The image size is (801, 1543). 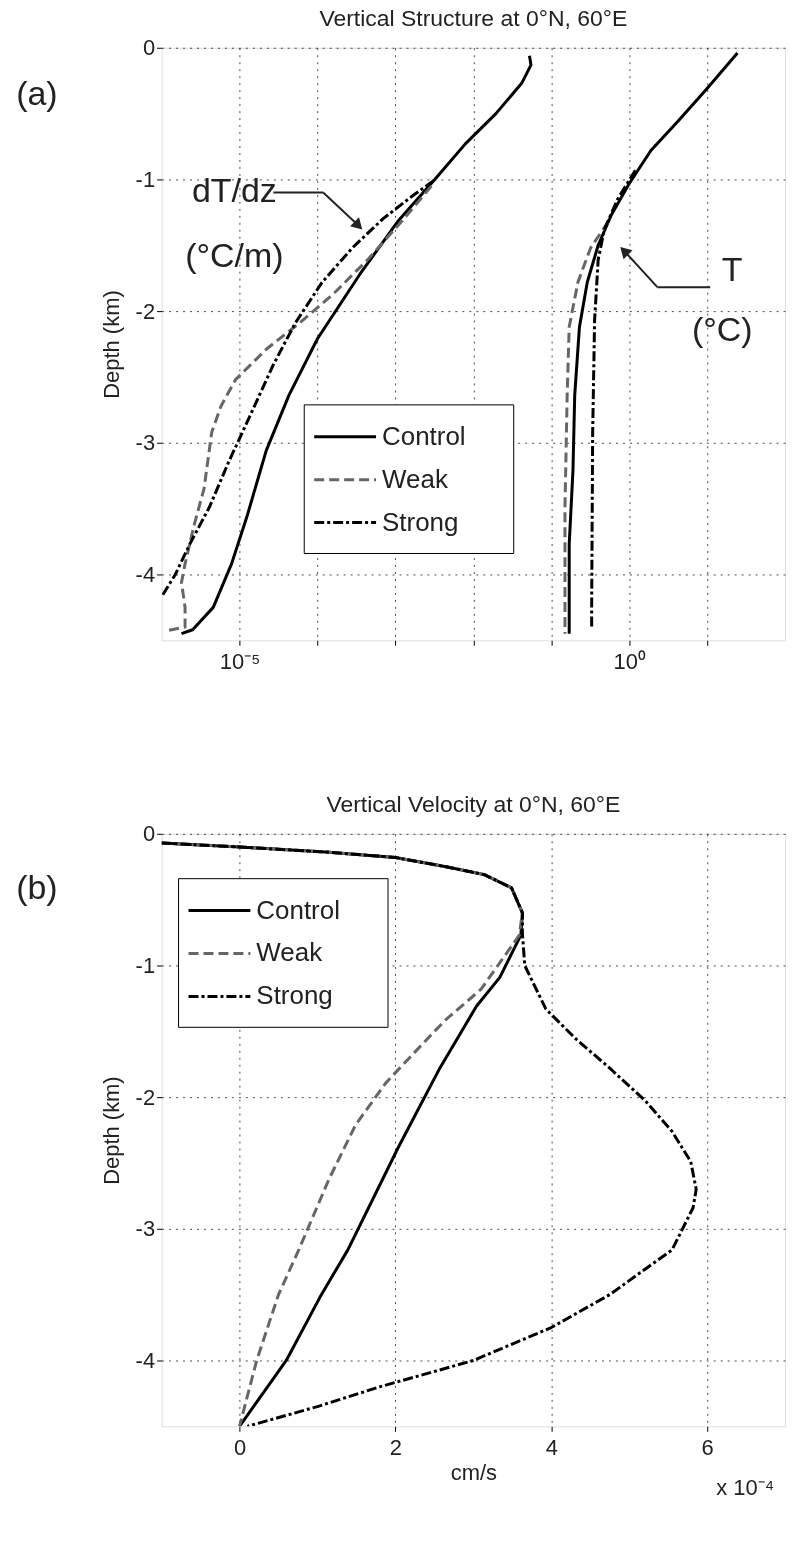 I want to click on annotation: T, so click(x=732, y=269).